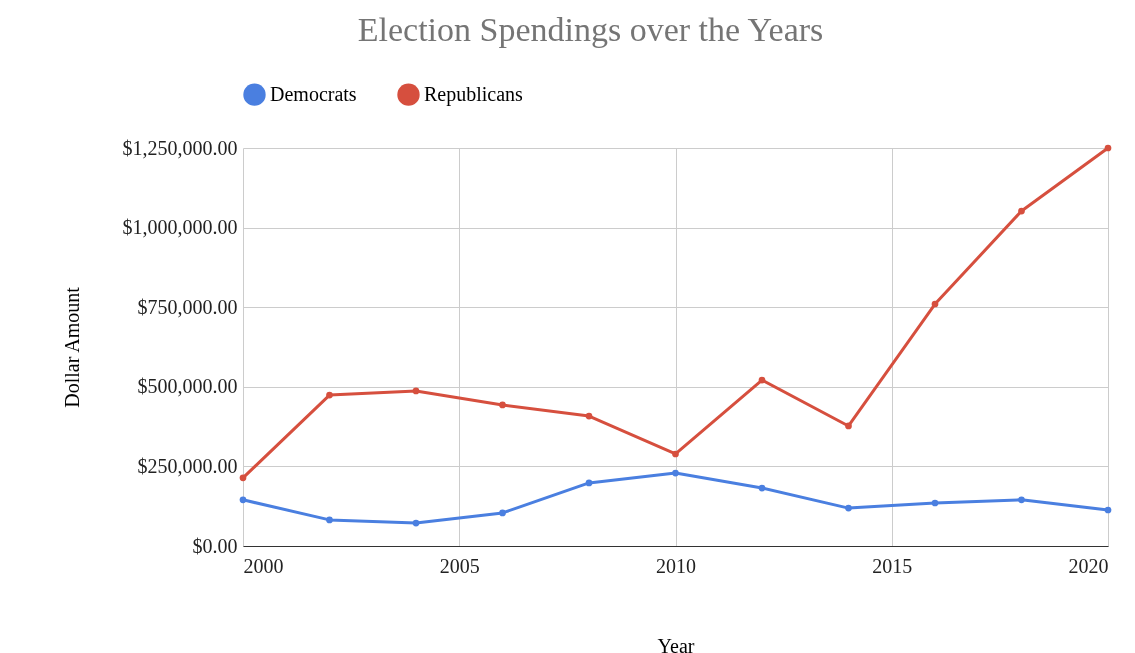 The height and width of the screenshot is (653, 1135). I want to click on x-tick-label: 2020, so click(1088, 565).